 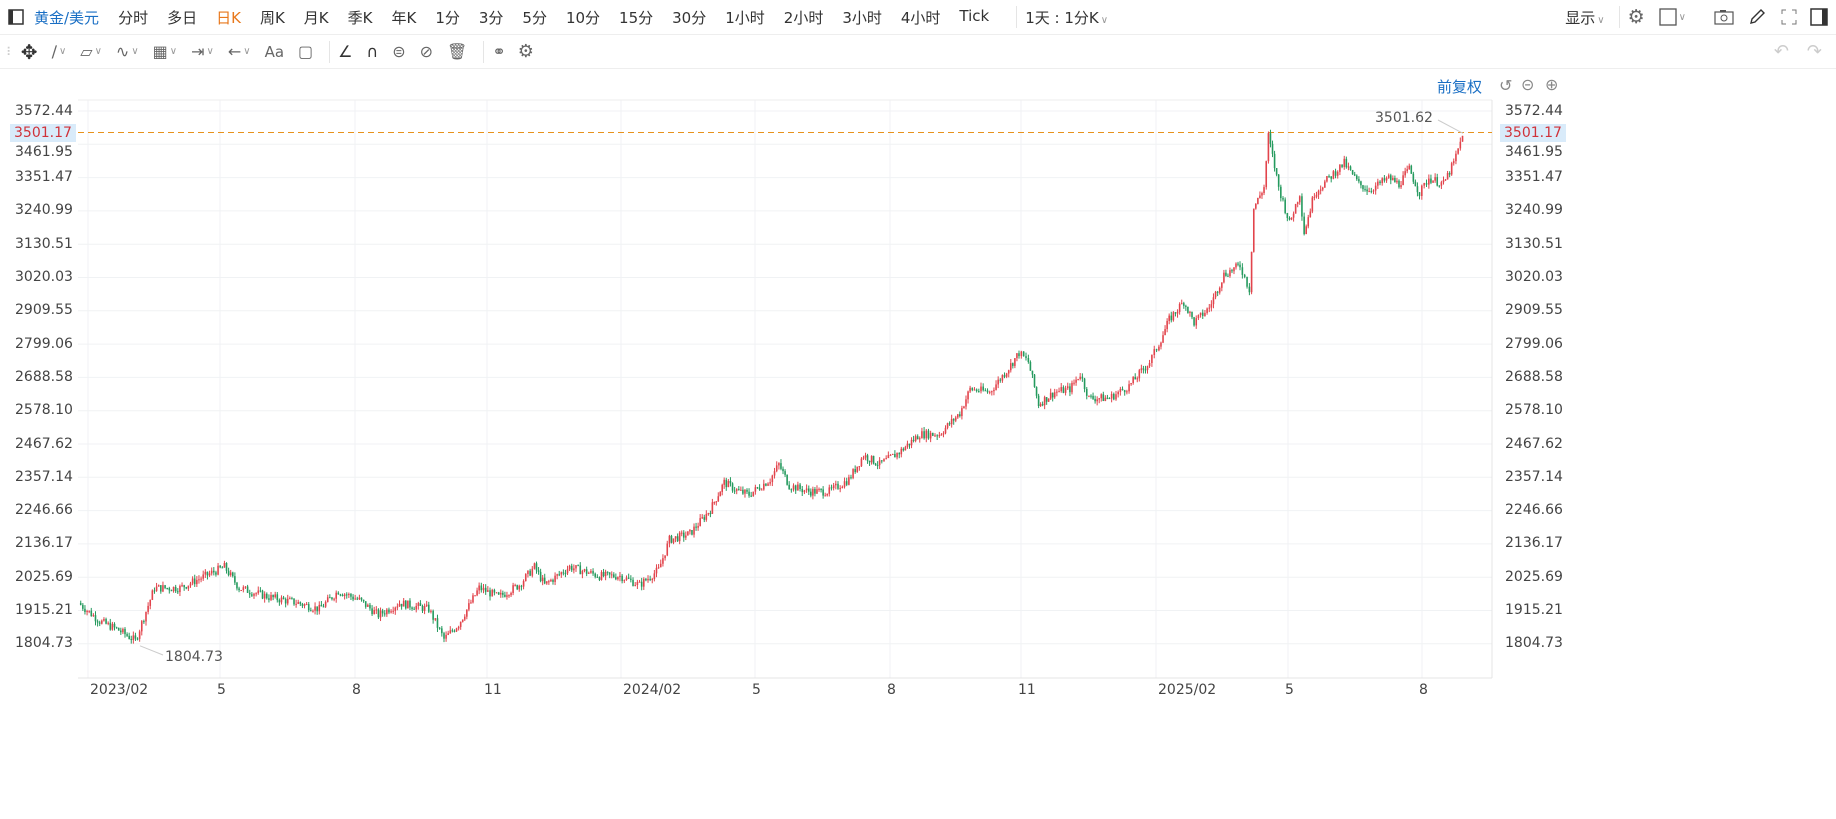 What do you see at coordinates (10, 51) in the screenshot?
I see `drag-handle-icon: ⠇` at bounding box center [10, 51].